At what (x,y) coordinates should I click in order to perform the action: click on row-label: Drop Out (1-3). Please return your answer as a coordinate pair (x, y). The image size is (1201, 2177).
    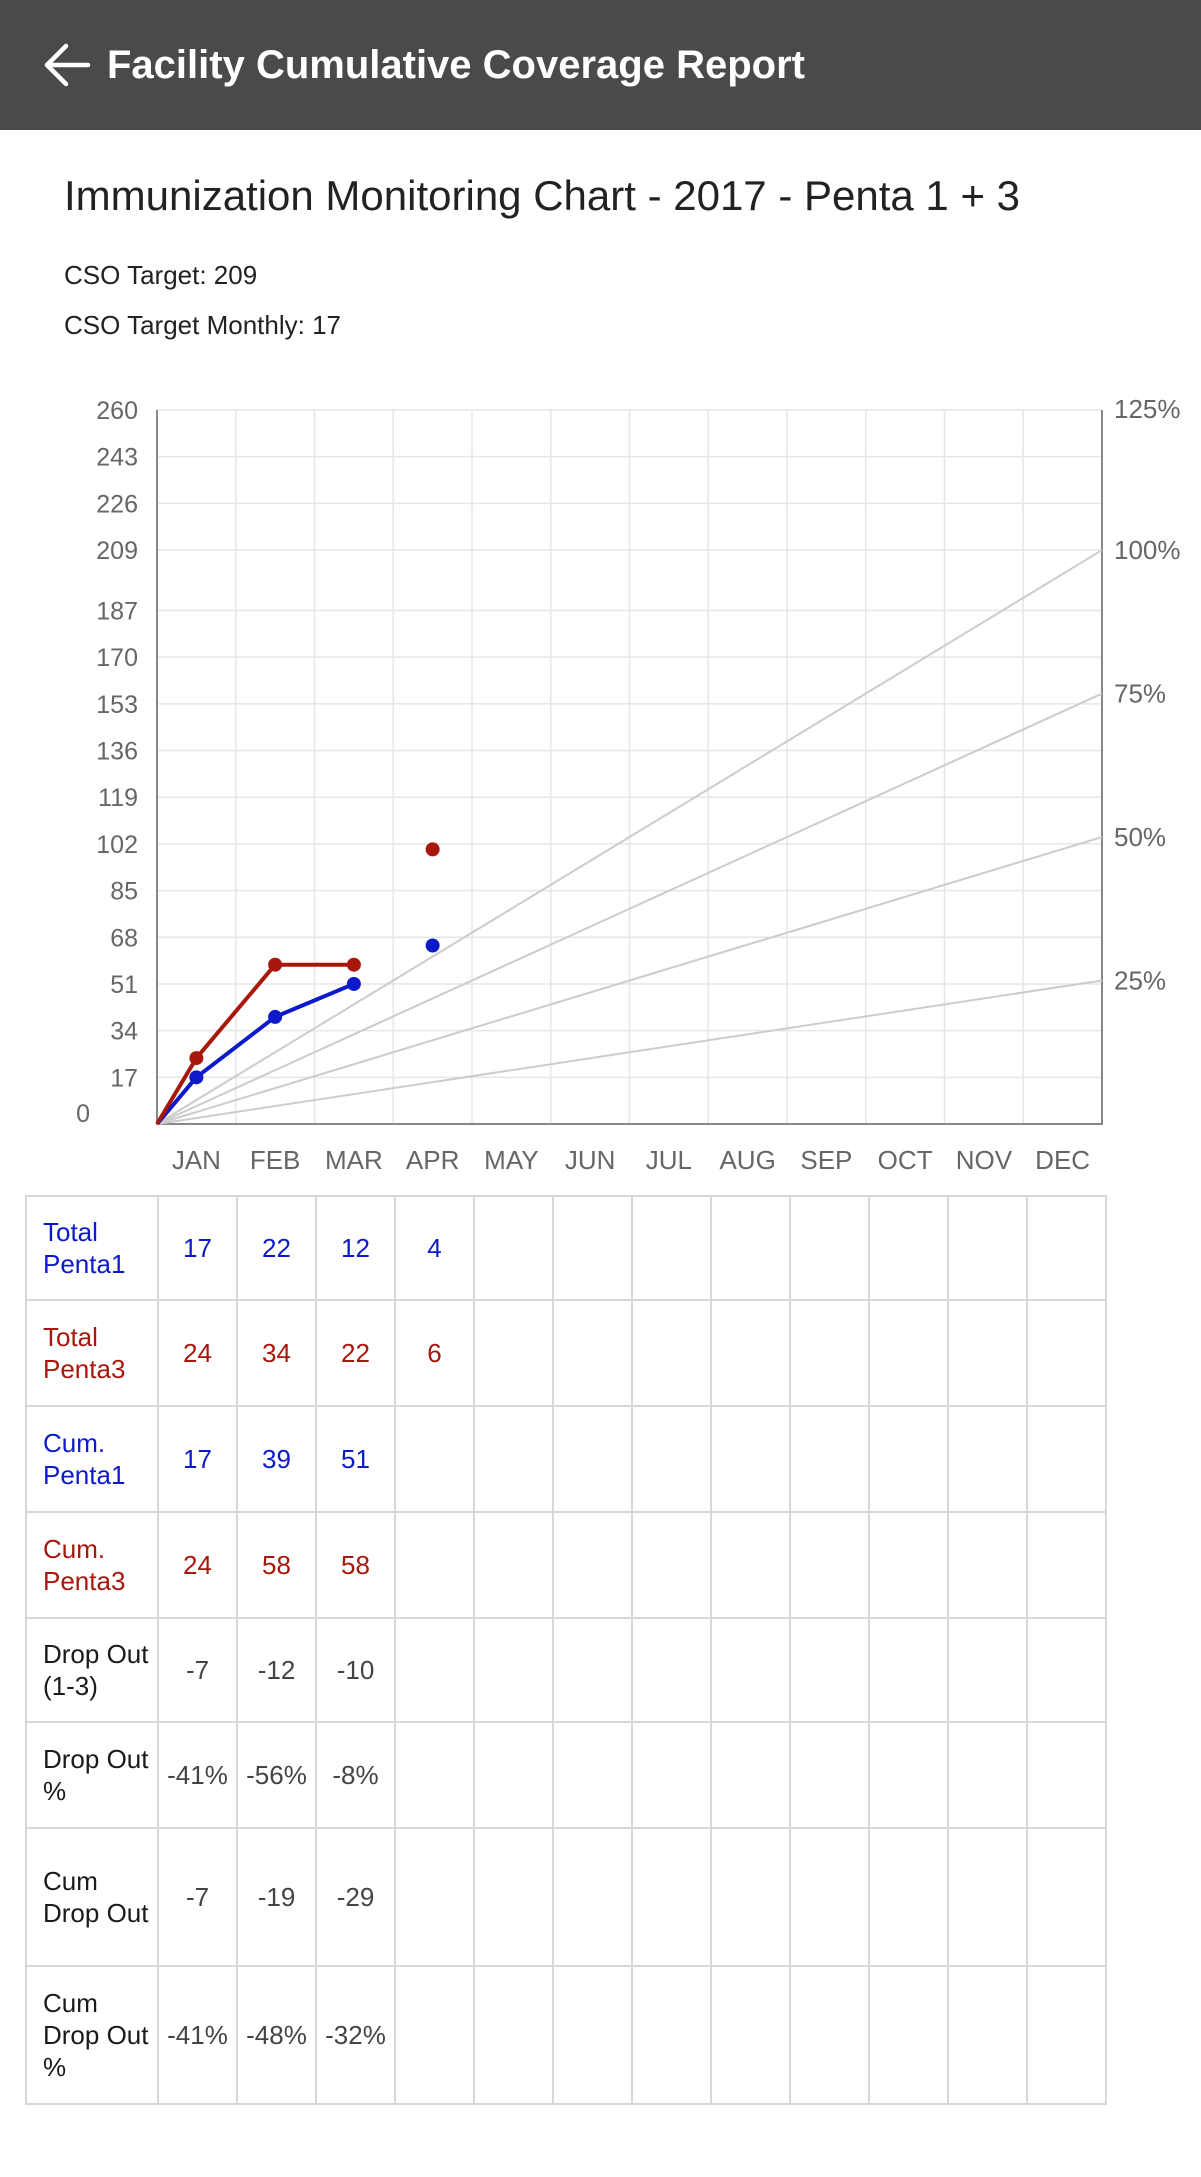
    Looking at the image, I should click on (92, 1670).